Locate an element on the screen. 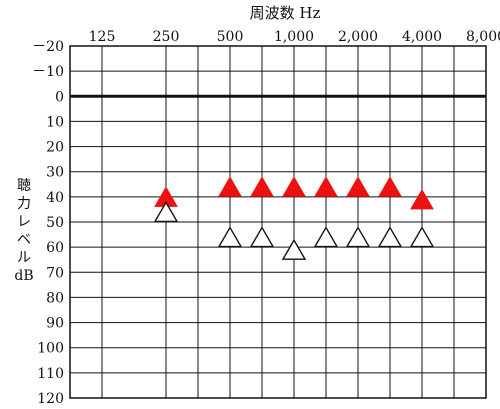 The height and width of the screenshot is (409, 500). y-tick-label: 0 is located at coordinates (59, 97).